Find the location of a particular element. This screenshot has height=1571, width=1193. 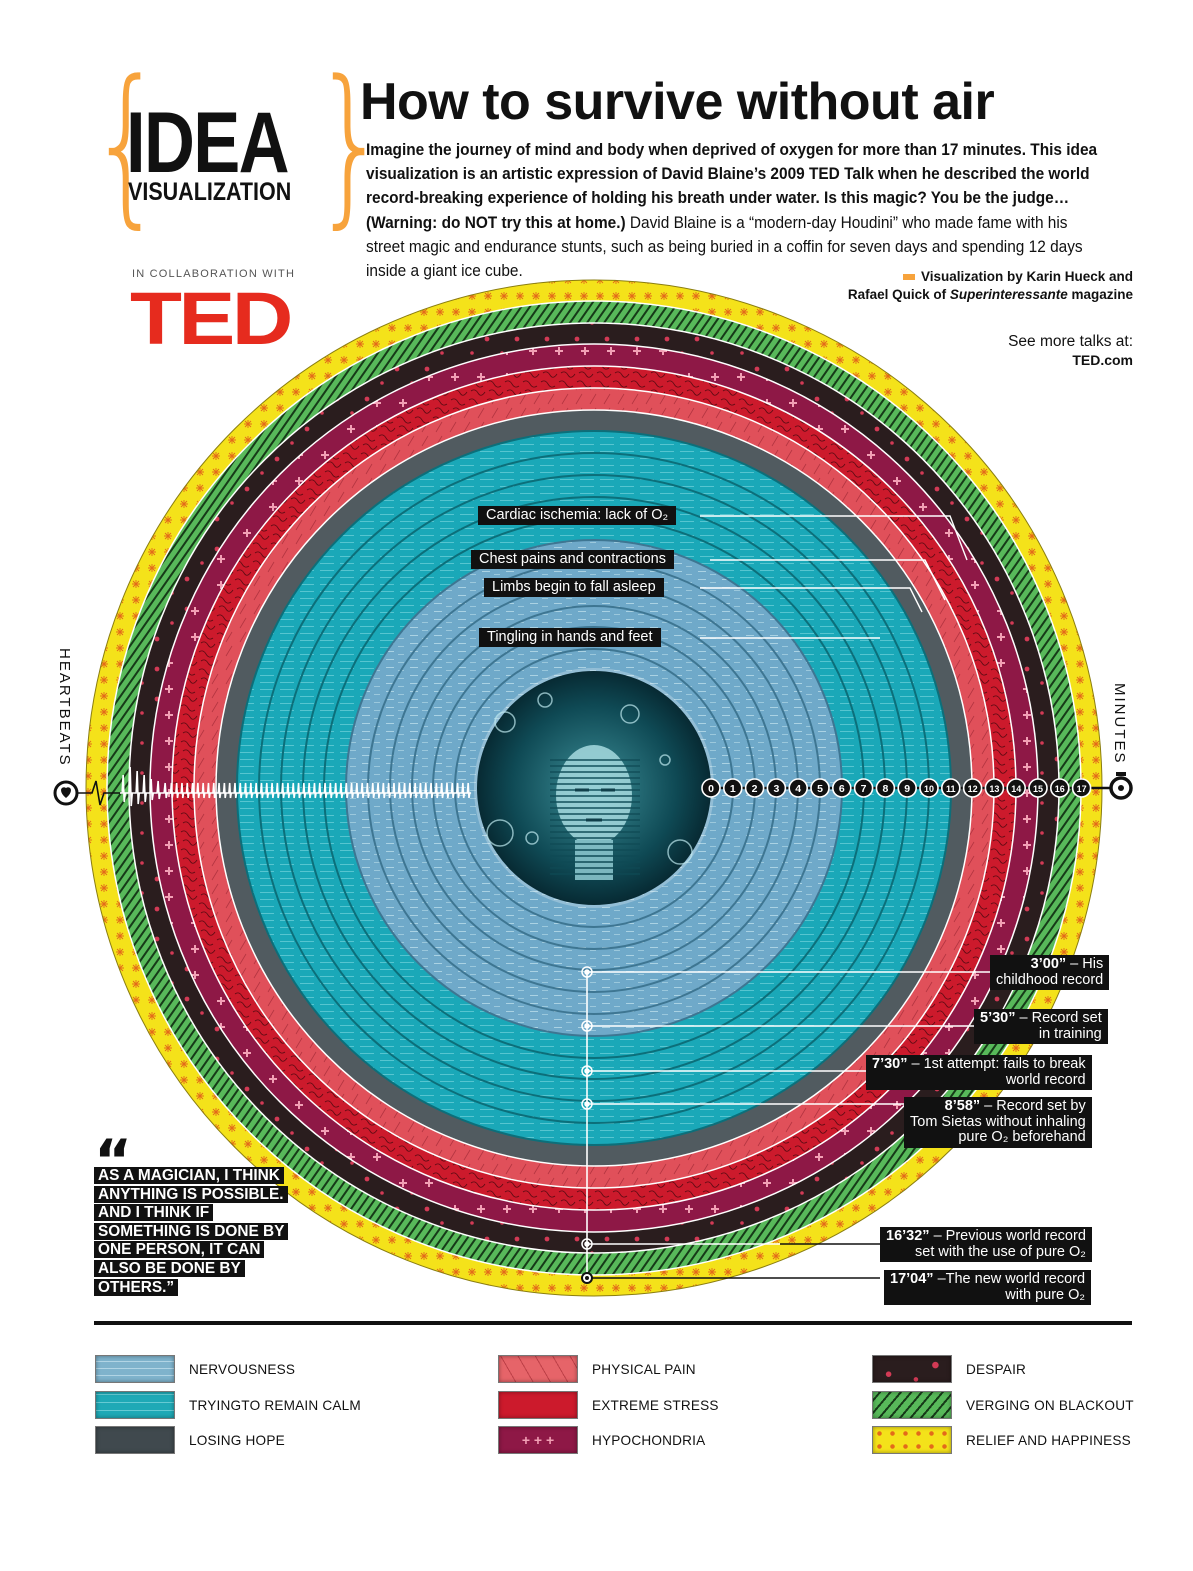

legend-item-calm: TRYINGTO REMAIN CALM is located at coordinates (228, 1405).